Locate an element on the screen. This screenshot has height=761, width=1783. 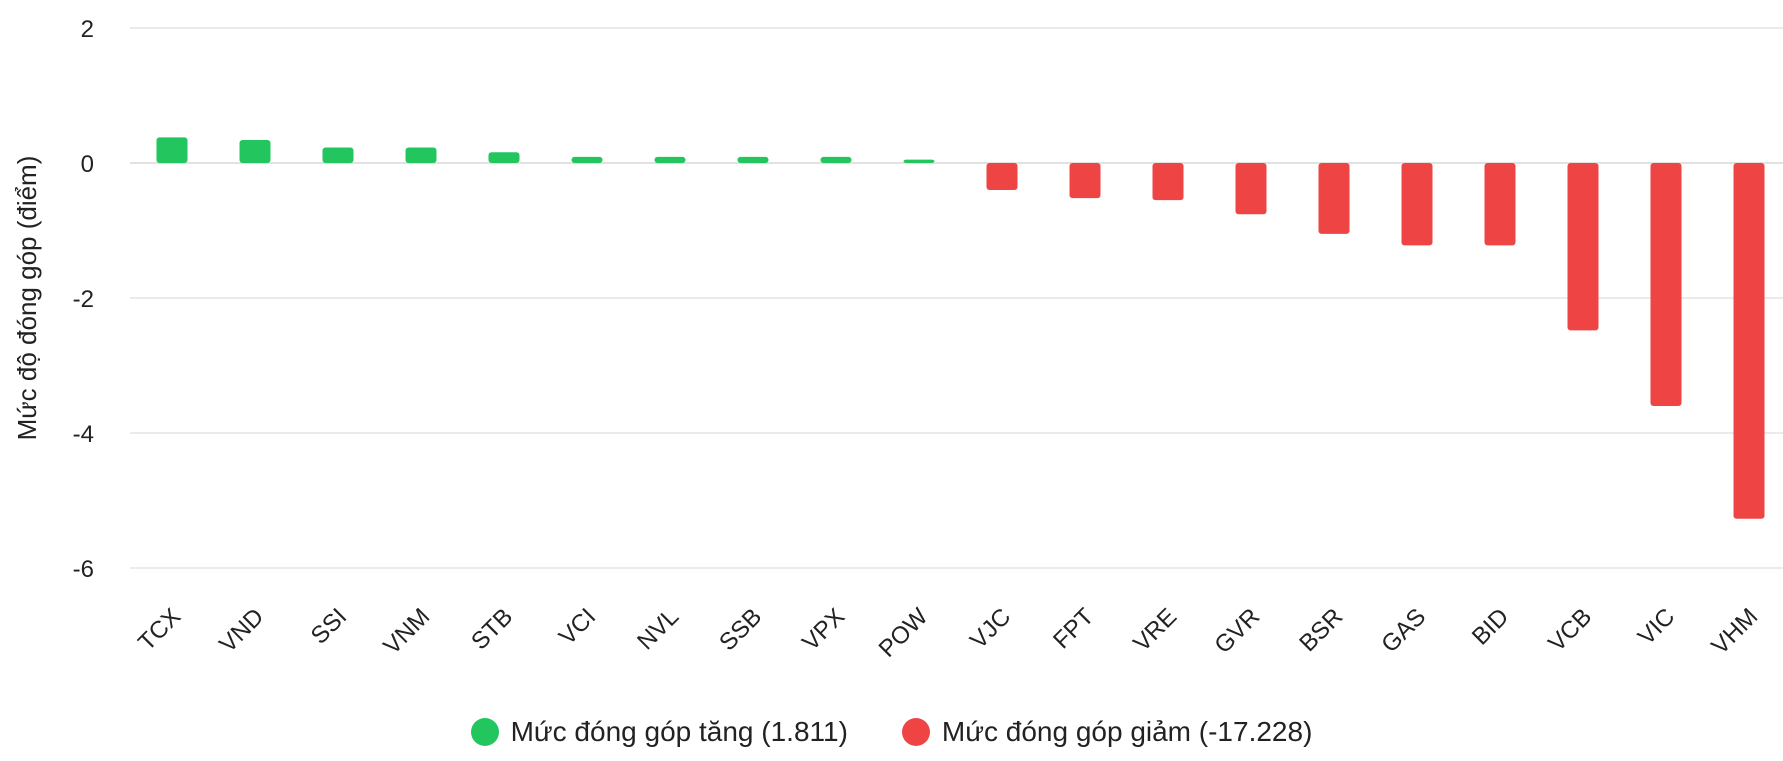
x-tick-label: SSI is located at coordinates (329, 626).